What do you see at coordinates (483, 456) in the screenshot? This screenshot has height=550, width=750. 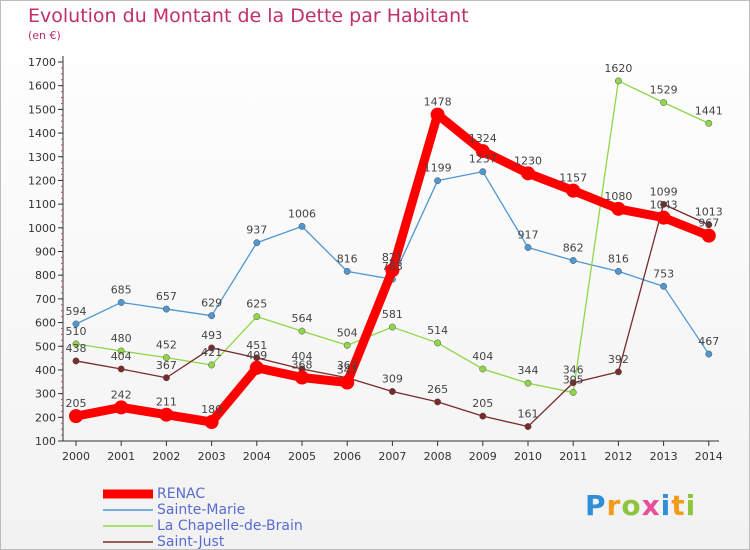 I see `x-tick-label: 2009` at bounding box center [483, 456].